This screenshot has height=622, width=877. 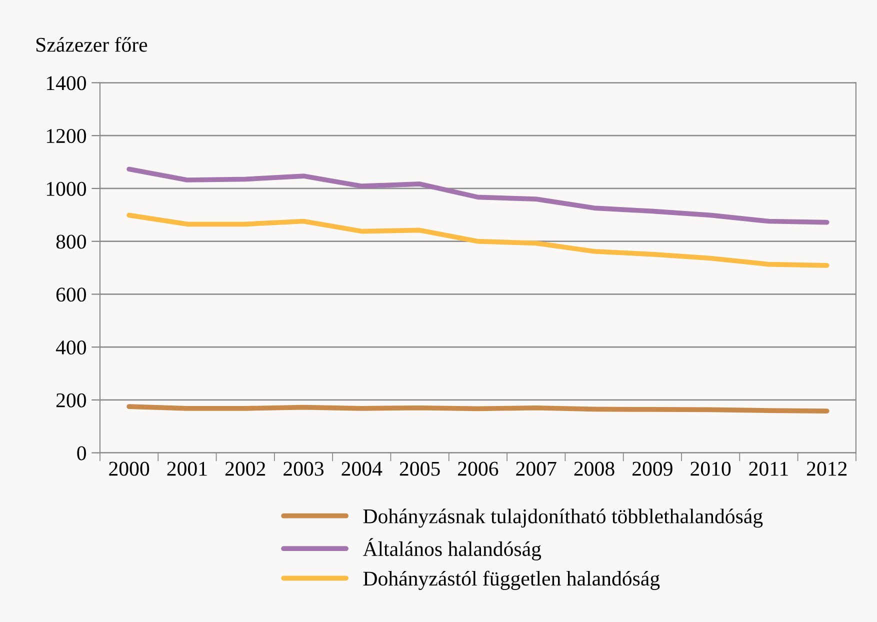 I want to click on x-tick-label: 2011, so click(x=768, y=469).